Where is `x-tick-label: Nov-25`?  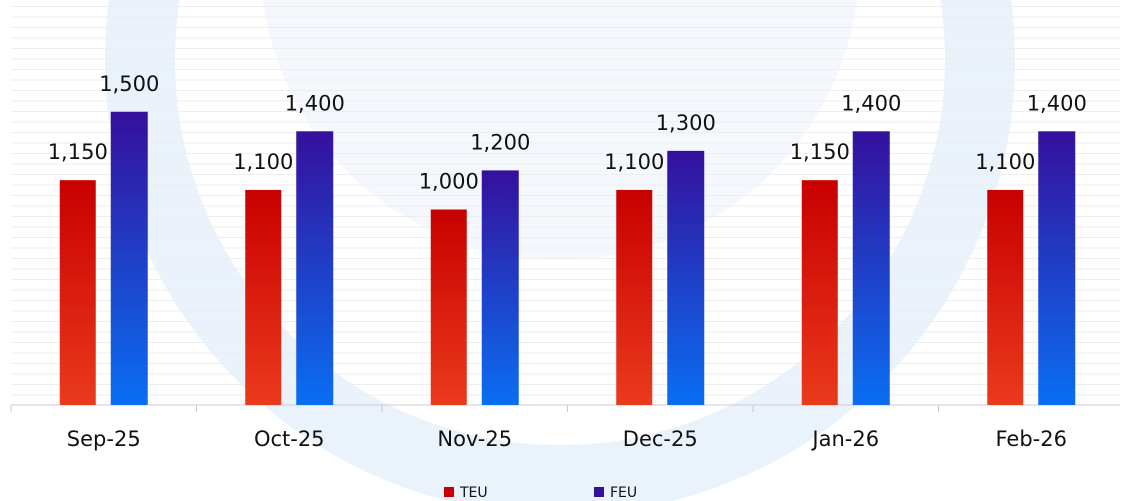
x-tick-label: Nov-25 is located at coordinates (474, 439).